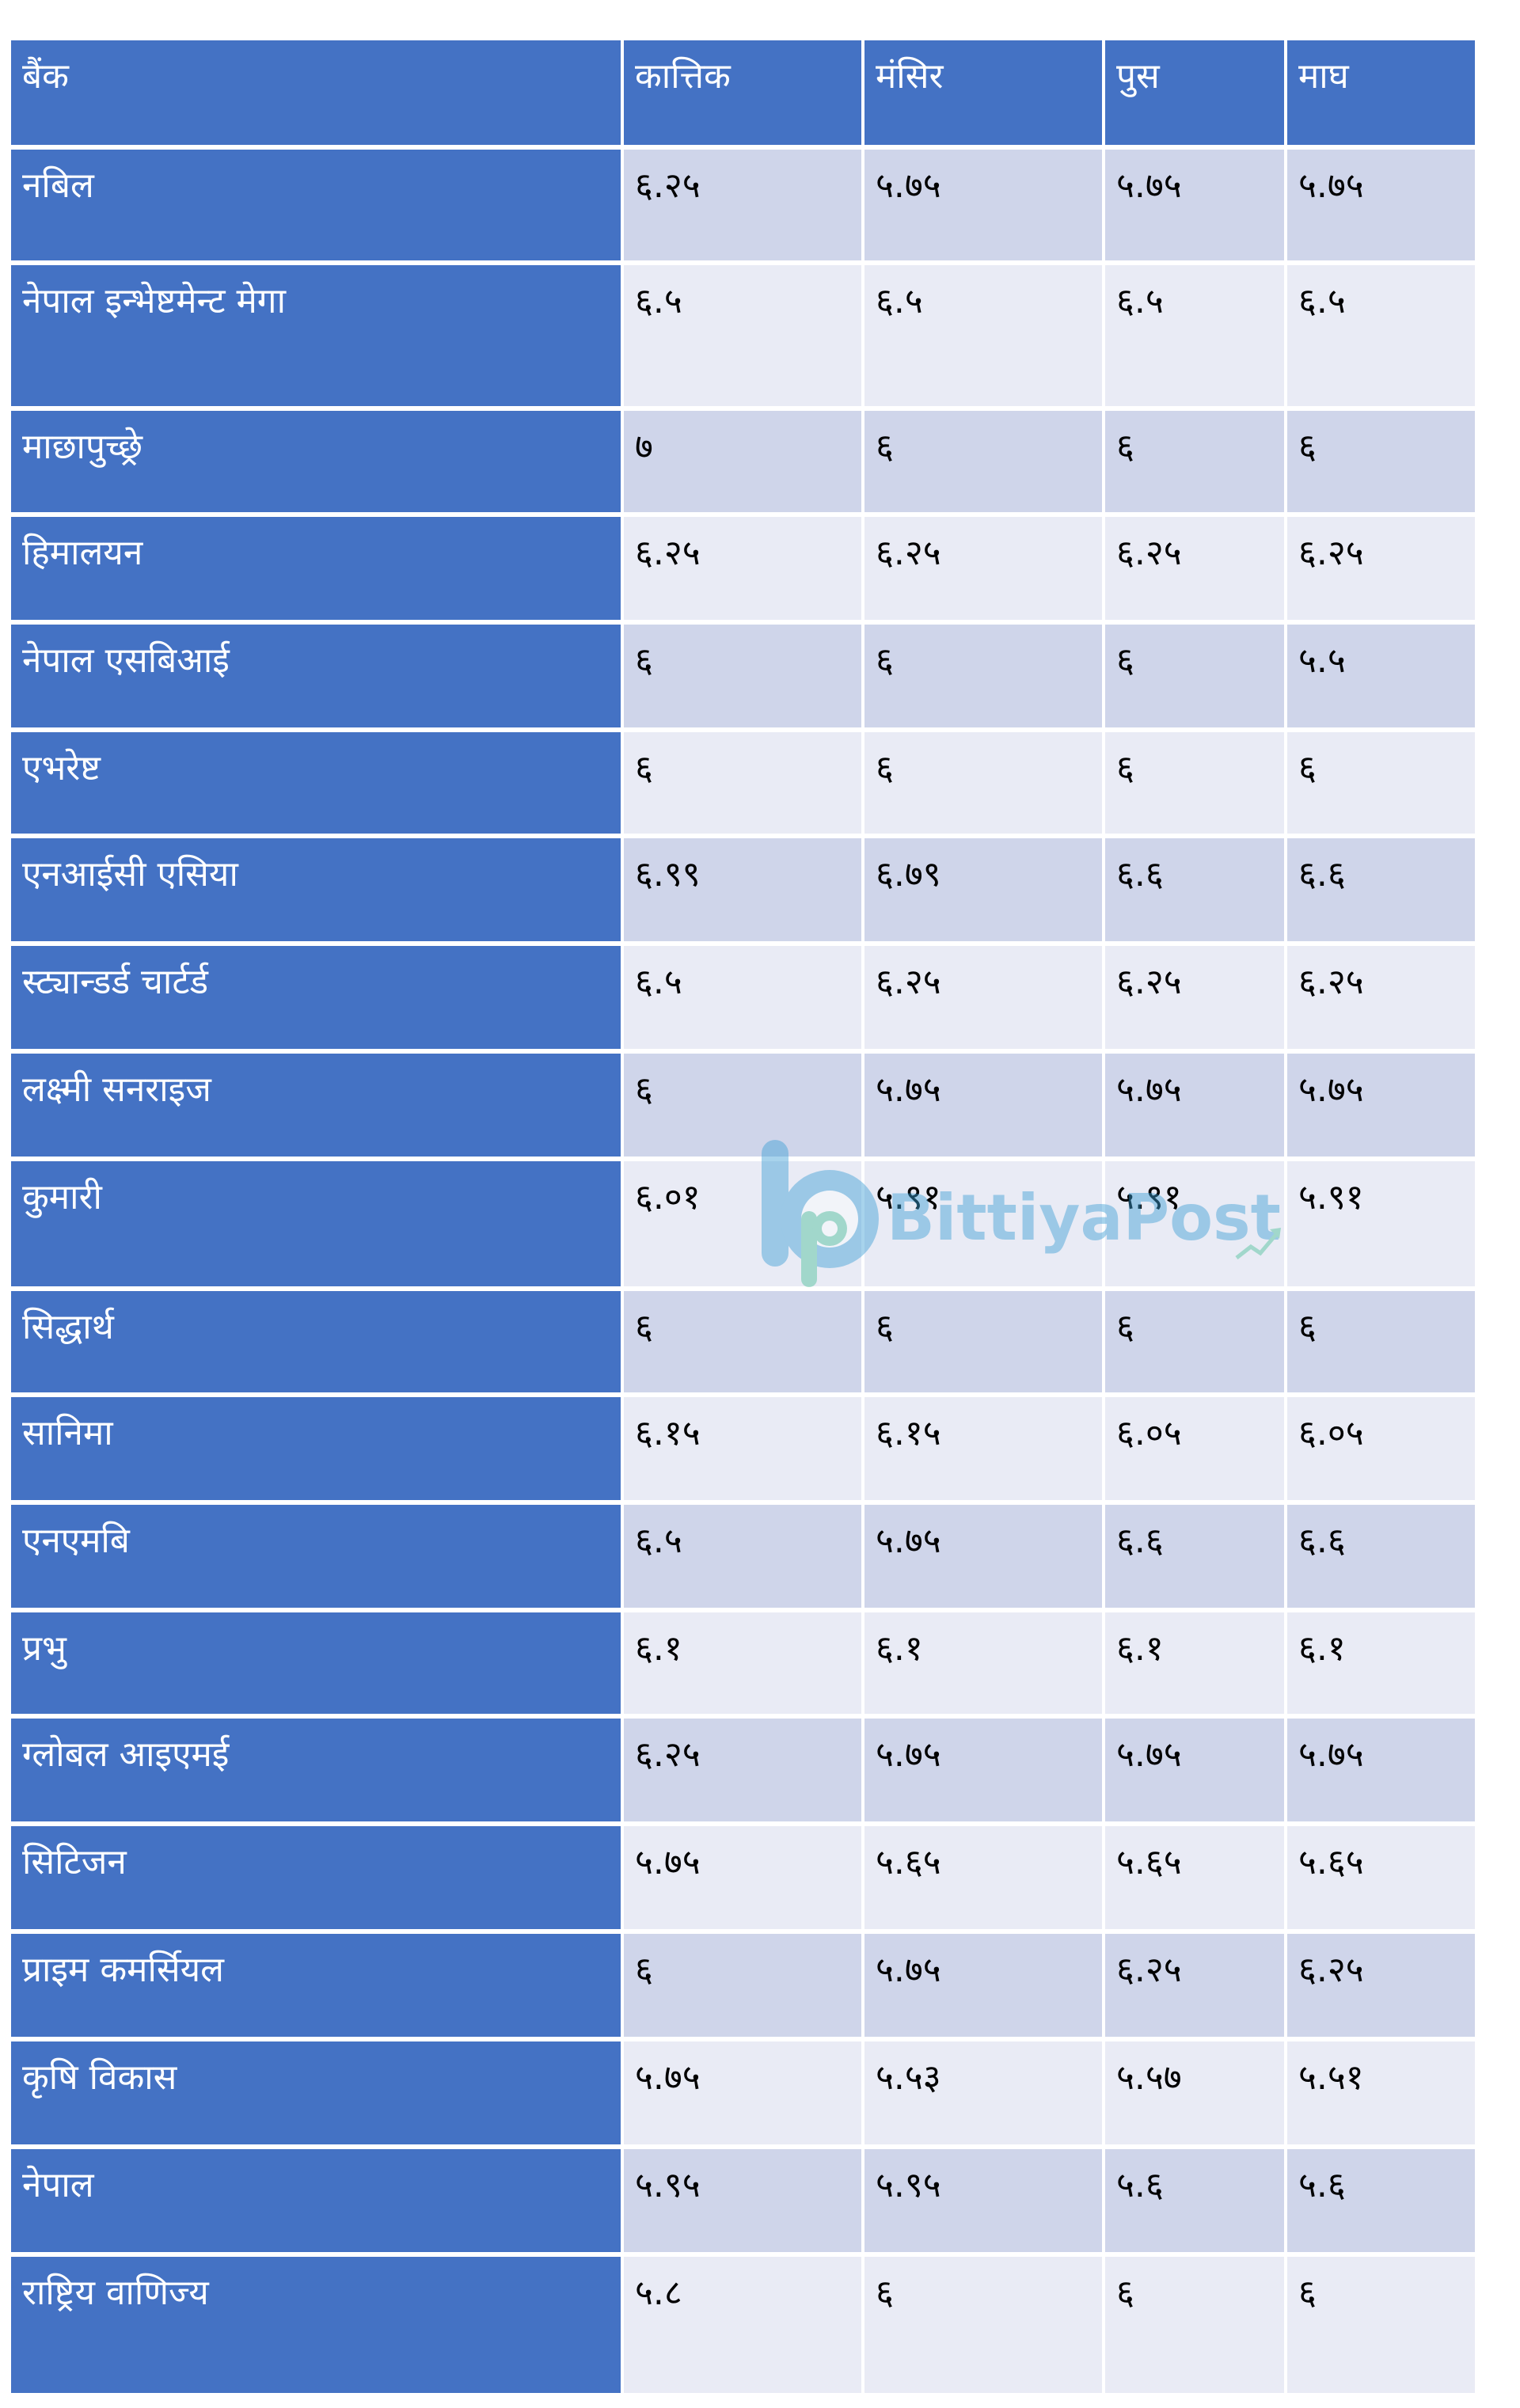 The width and height of the screenshot is (1520, 2408). What do you see at coordinates (743, 2325) in the screenshot?
I see `table-row: राष्ट्रिय वाणिज्य ५.८ ६ ६ ६` at bounding box center [743, 2325].